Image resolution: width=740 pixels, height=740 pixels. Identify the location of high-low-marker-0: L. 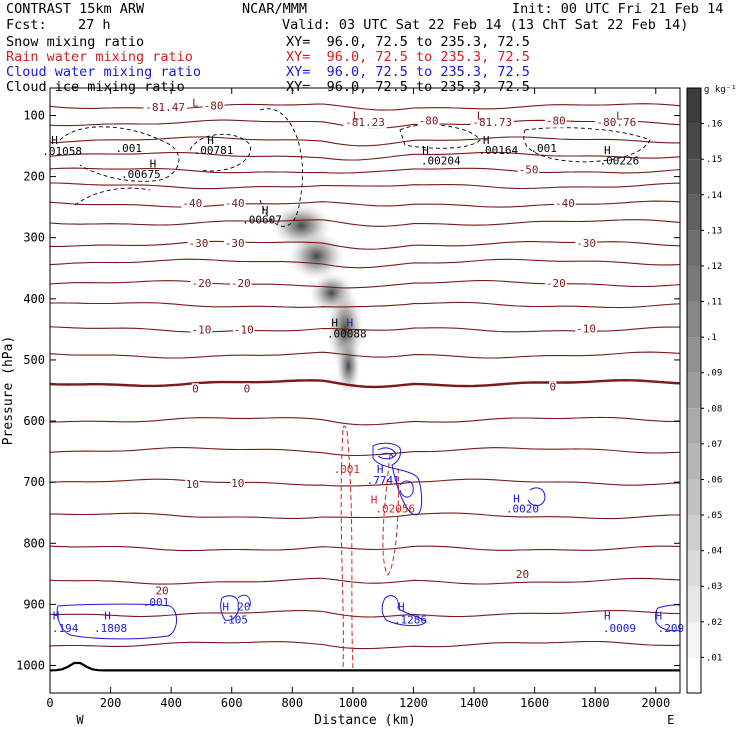
(195, 102).